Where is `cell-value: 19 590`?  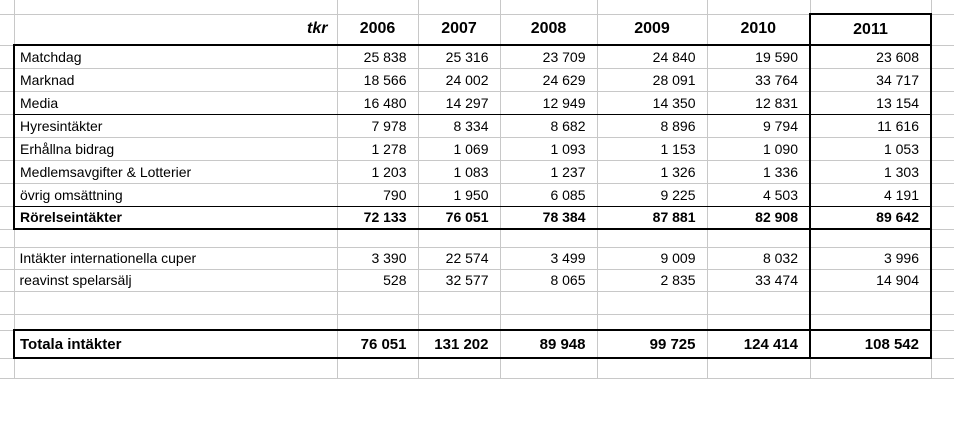
cell-value: 19 590 is located at coordinates (759, 57).